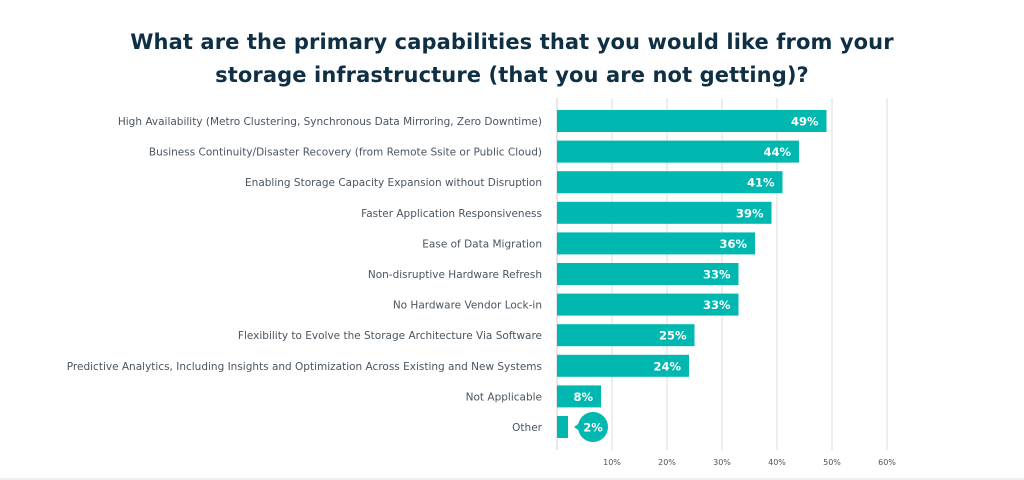 This screenshot has height=480, width=1024. I want to click on category-label: No Hardware Vendor Lock-in, so click(467, 306).